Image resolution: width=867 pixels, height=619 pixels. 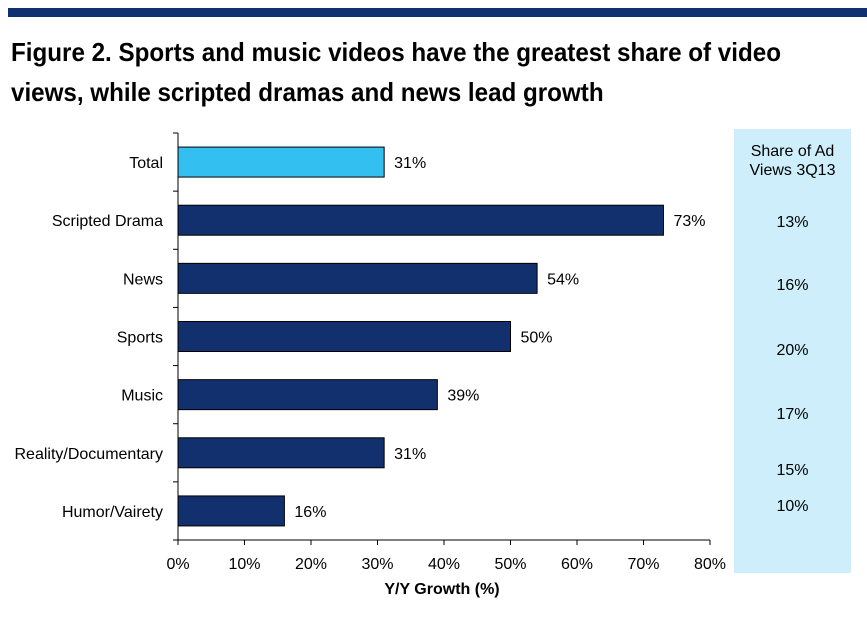 I want to click on category-label: Reality/Documentary, so click(x=89, y=454).